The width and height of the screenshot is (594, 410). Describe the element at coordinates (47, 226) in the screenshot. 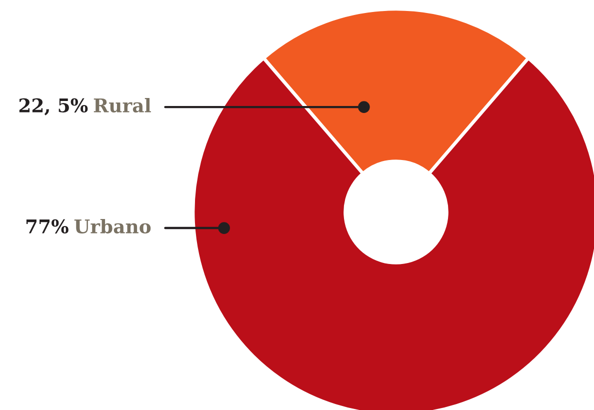

I see `data-label: 77%` at that location.